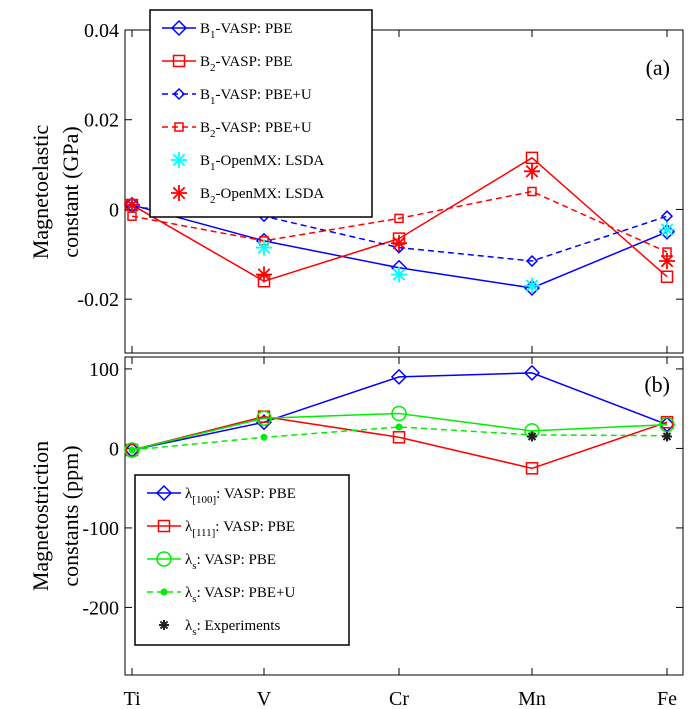 The height and width of the screenshot is (709, 696). What do you see at coordinates (240, 496) in the screenshot?
I see `legend-label: λ[100]: VASP: PBE` at bounding box center [240, 496].